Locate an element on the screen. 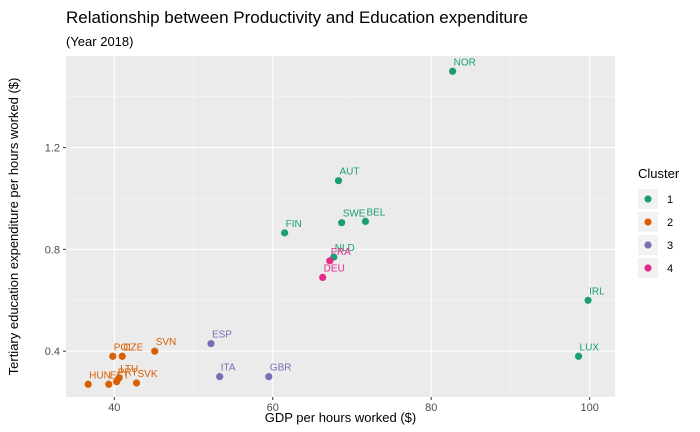 The height and width of the screenshot is (432, 700). point-label: FRA is located at coordinates (341, 252).